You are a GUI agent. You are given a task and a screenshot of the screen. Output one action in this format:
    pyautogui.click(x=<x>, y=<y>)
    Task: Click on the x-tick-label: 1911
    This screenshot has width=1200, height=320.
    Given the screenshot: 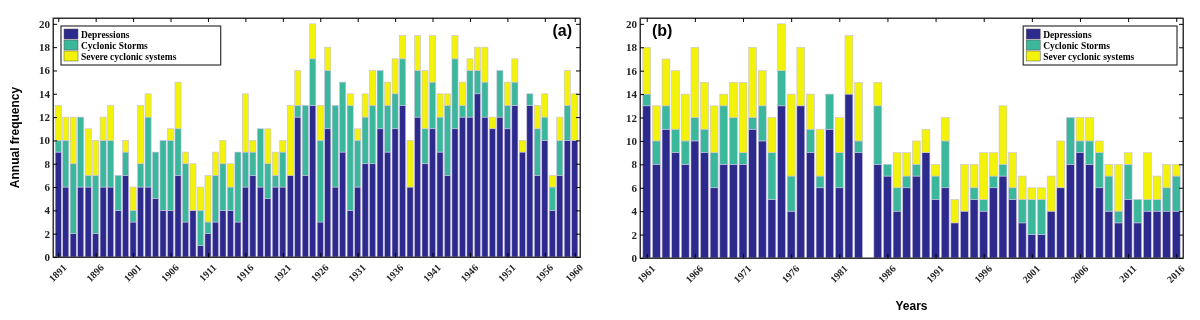 What is the action you would take?
    pyautogui.click(x=207, y=272)
    